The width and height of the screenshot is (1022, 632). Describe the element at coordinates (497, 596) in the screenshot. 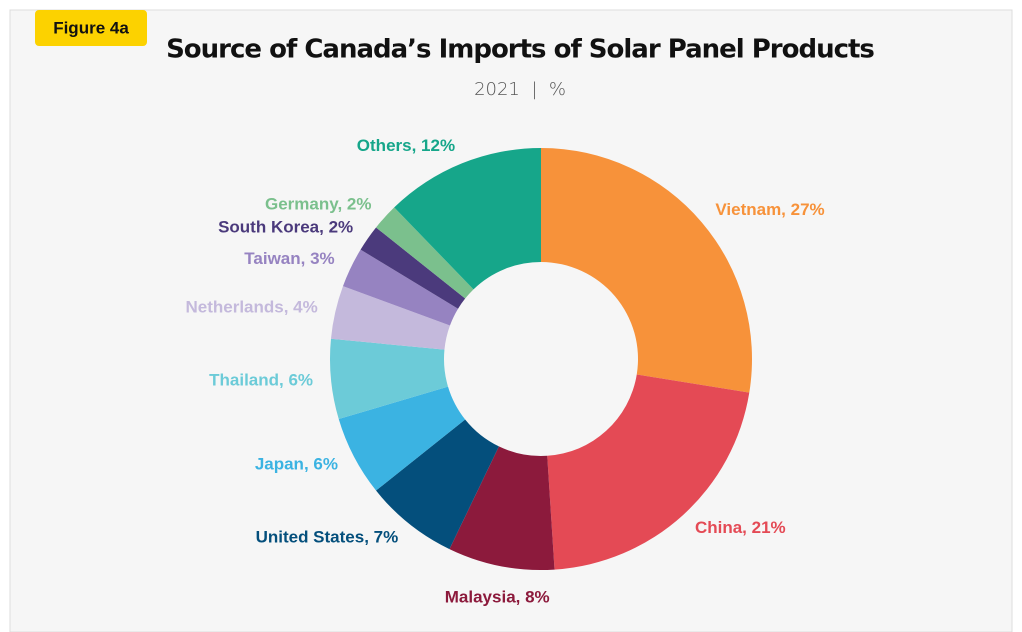

I see `slice-label: Malaysia, 8%` at that location.